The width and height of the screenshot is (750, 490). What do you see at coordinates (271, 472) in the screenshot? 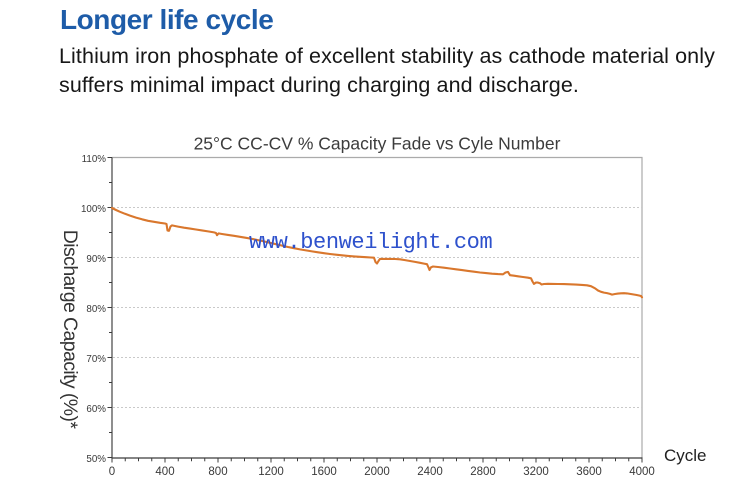
I see `svg-text: 1200` at bounding box center [271, 472].